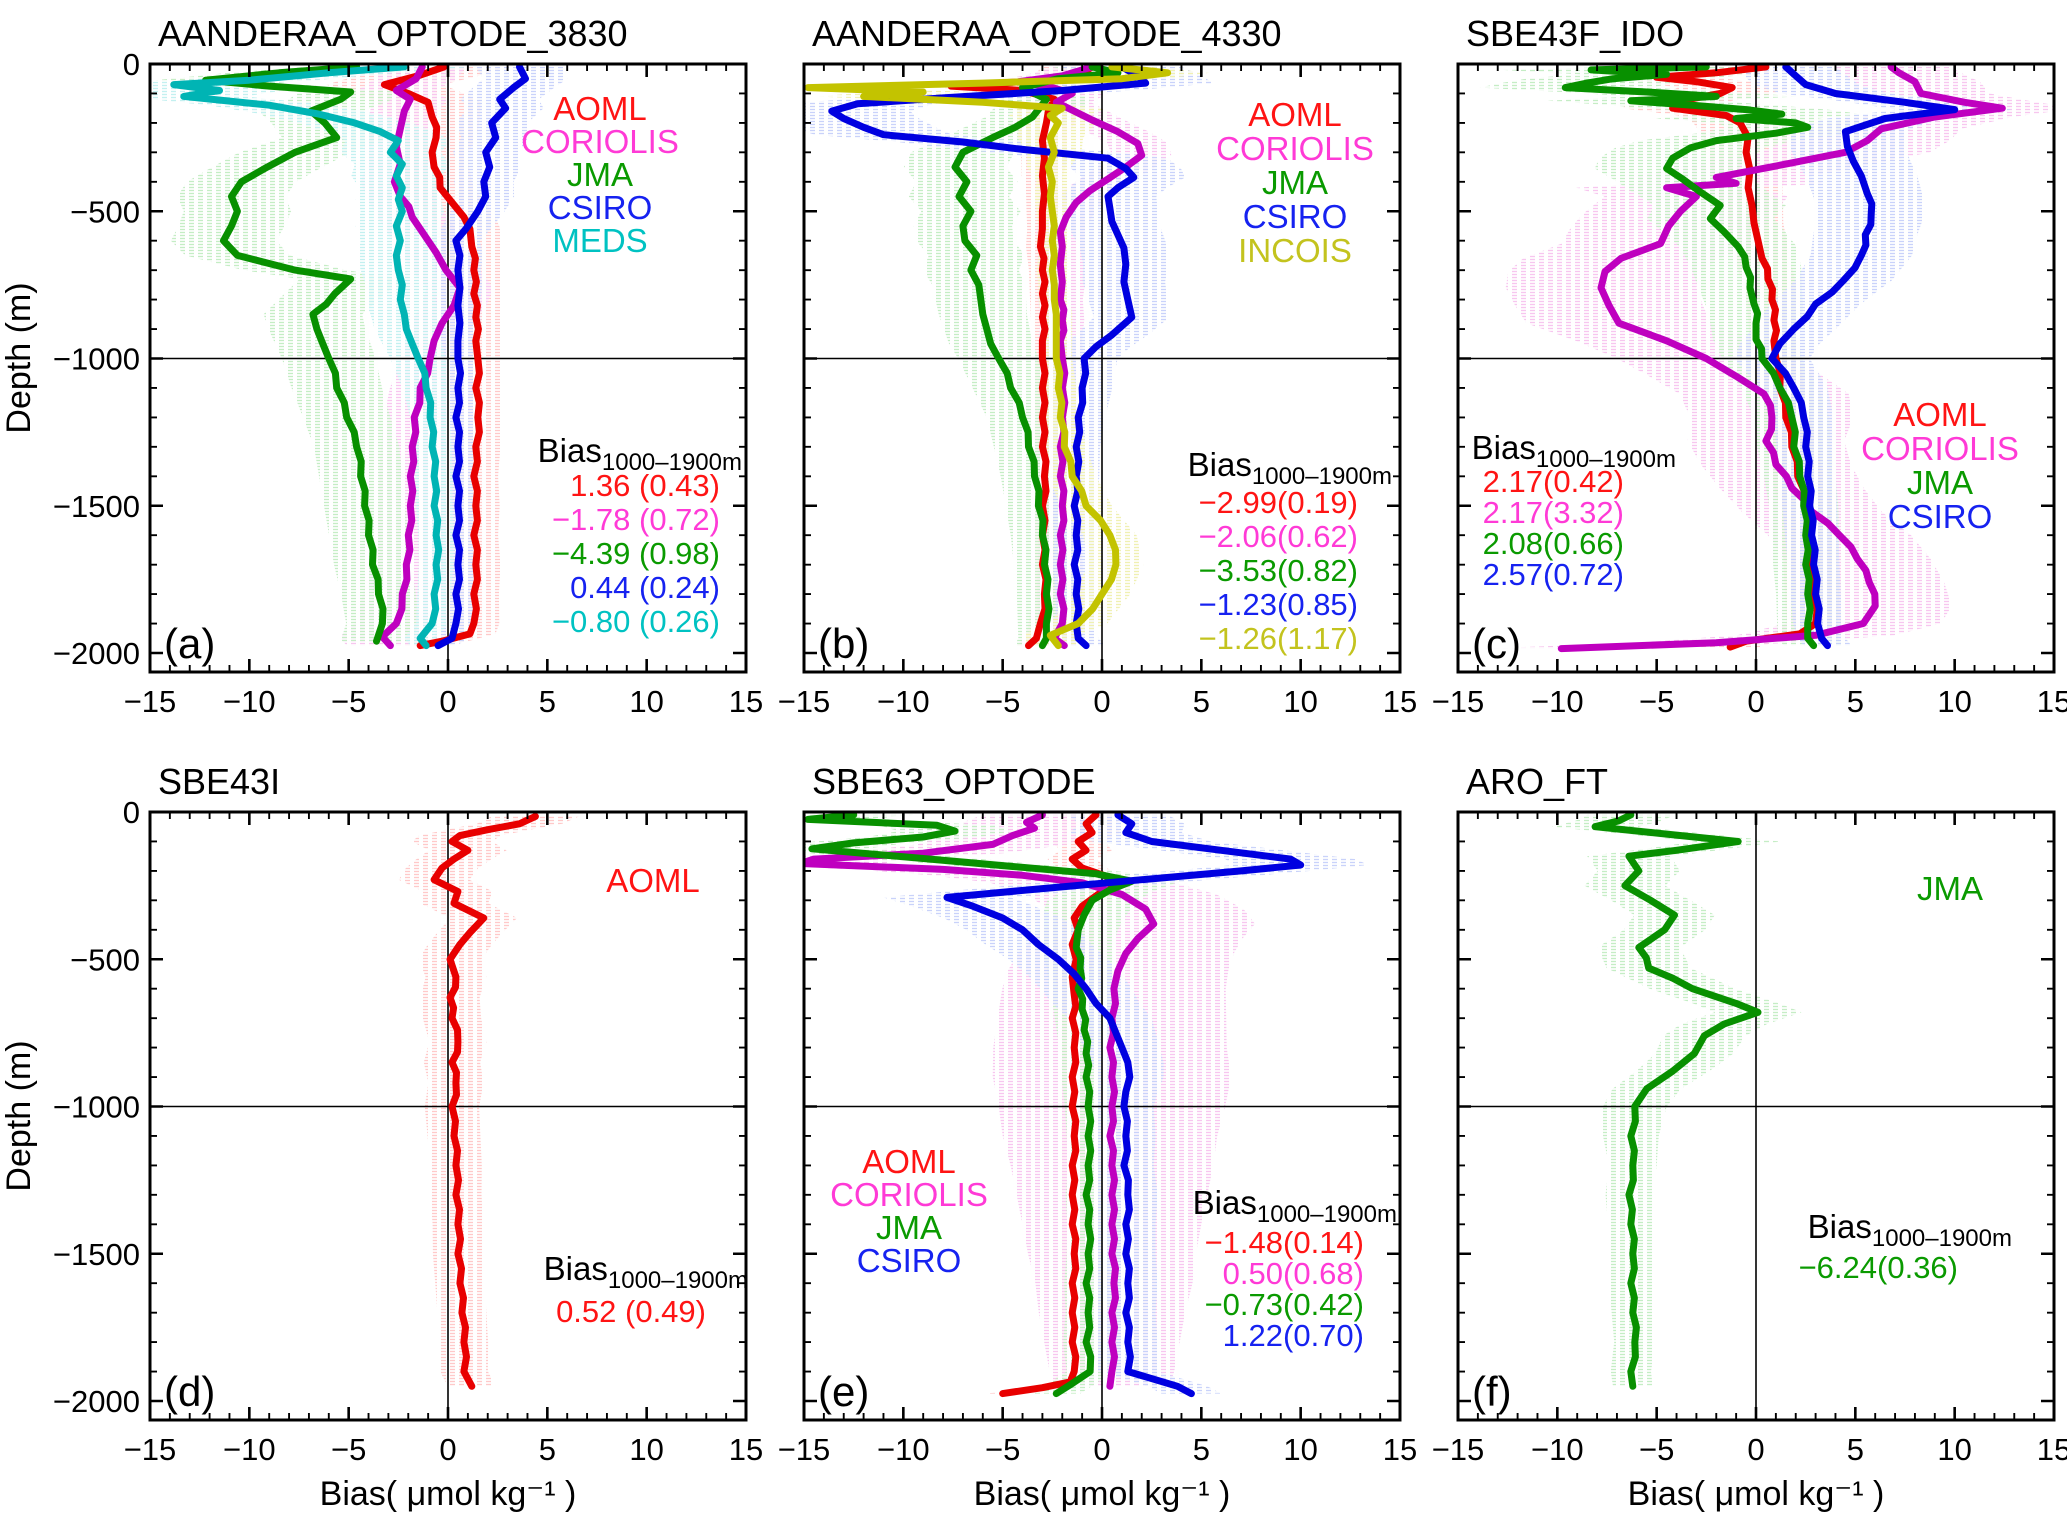 The width and height of the screenshot is (2067, 1521). I want to click on bias-value-e-JMA: −0.73(0.42), so click(1284, 1304).